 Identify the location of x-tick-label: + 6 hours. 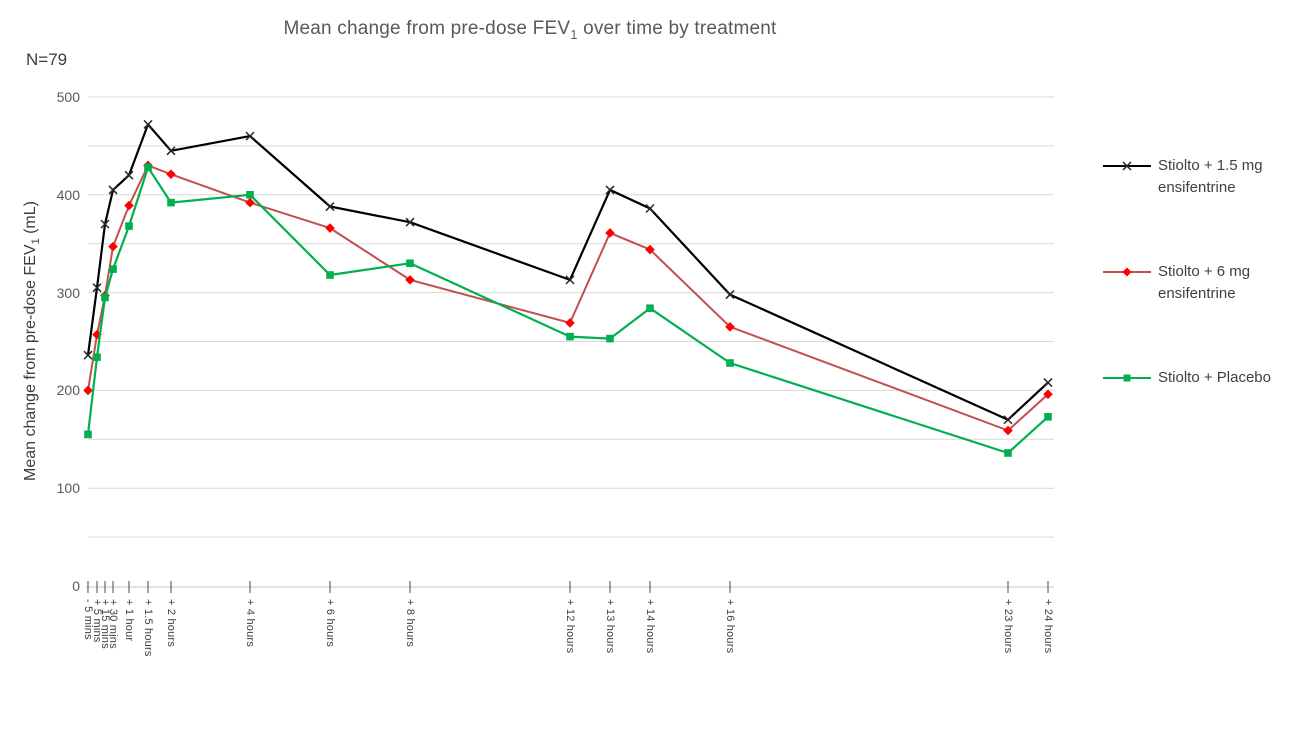
(330, 623).